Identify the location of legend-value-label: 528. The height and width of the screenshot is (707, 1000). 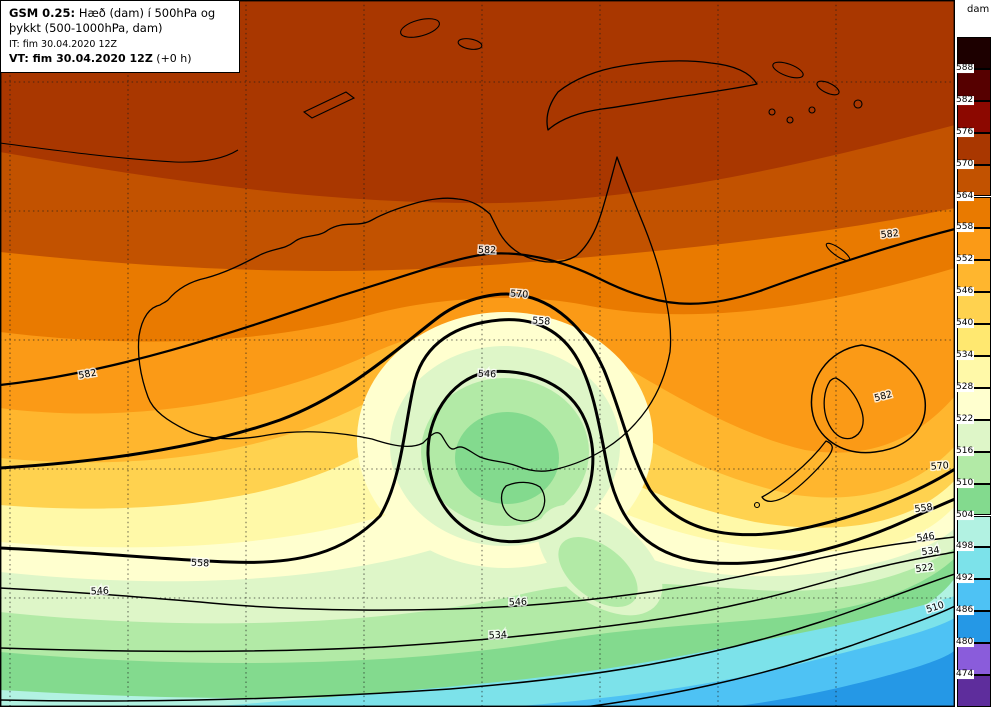
(965, 386).